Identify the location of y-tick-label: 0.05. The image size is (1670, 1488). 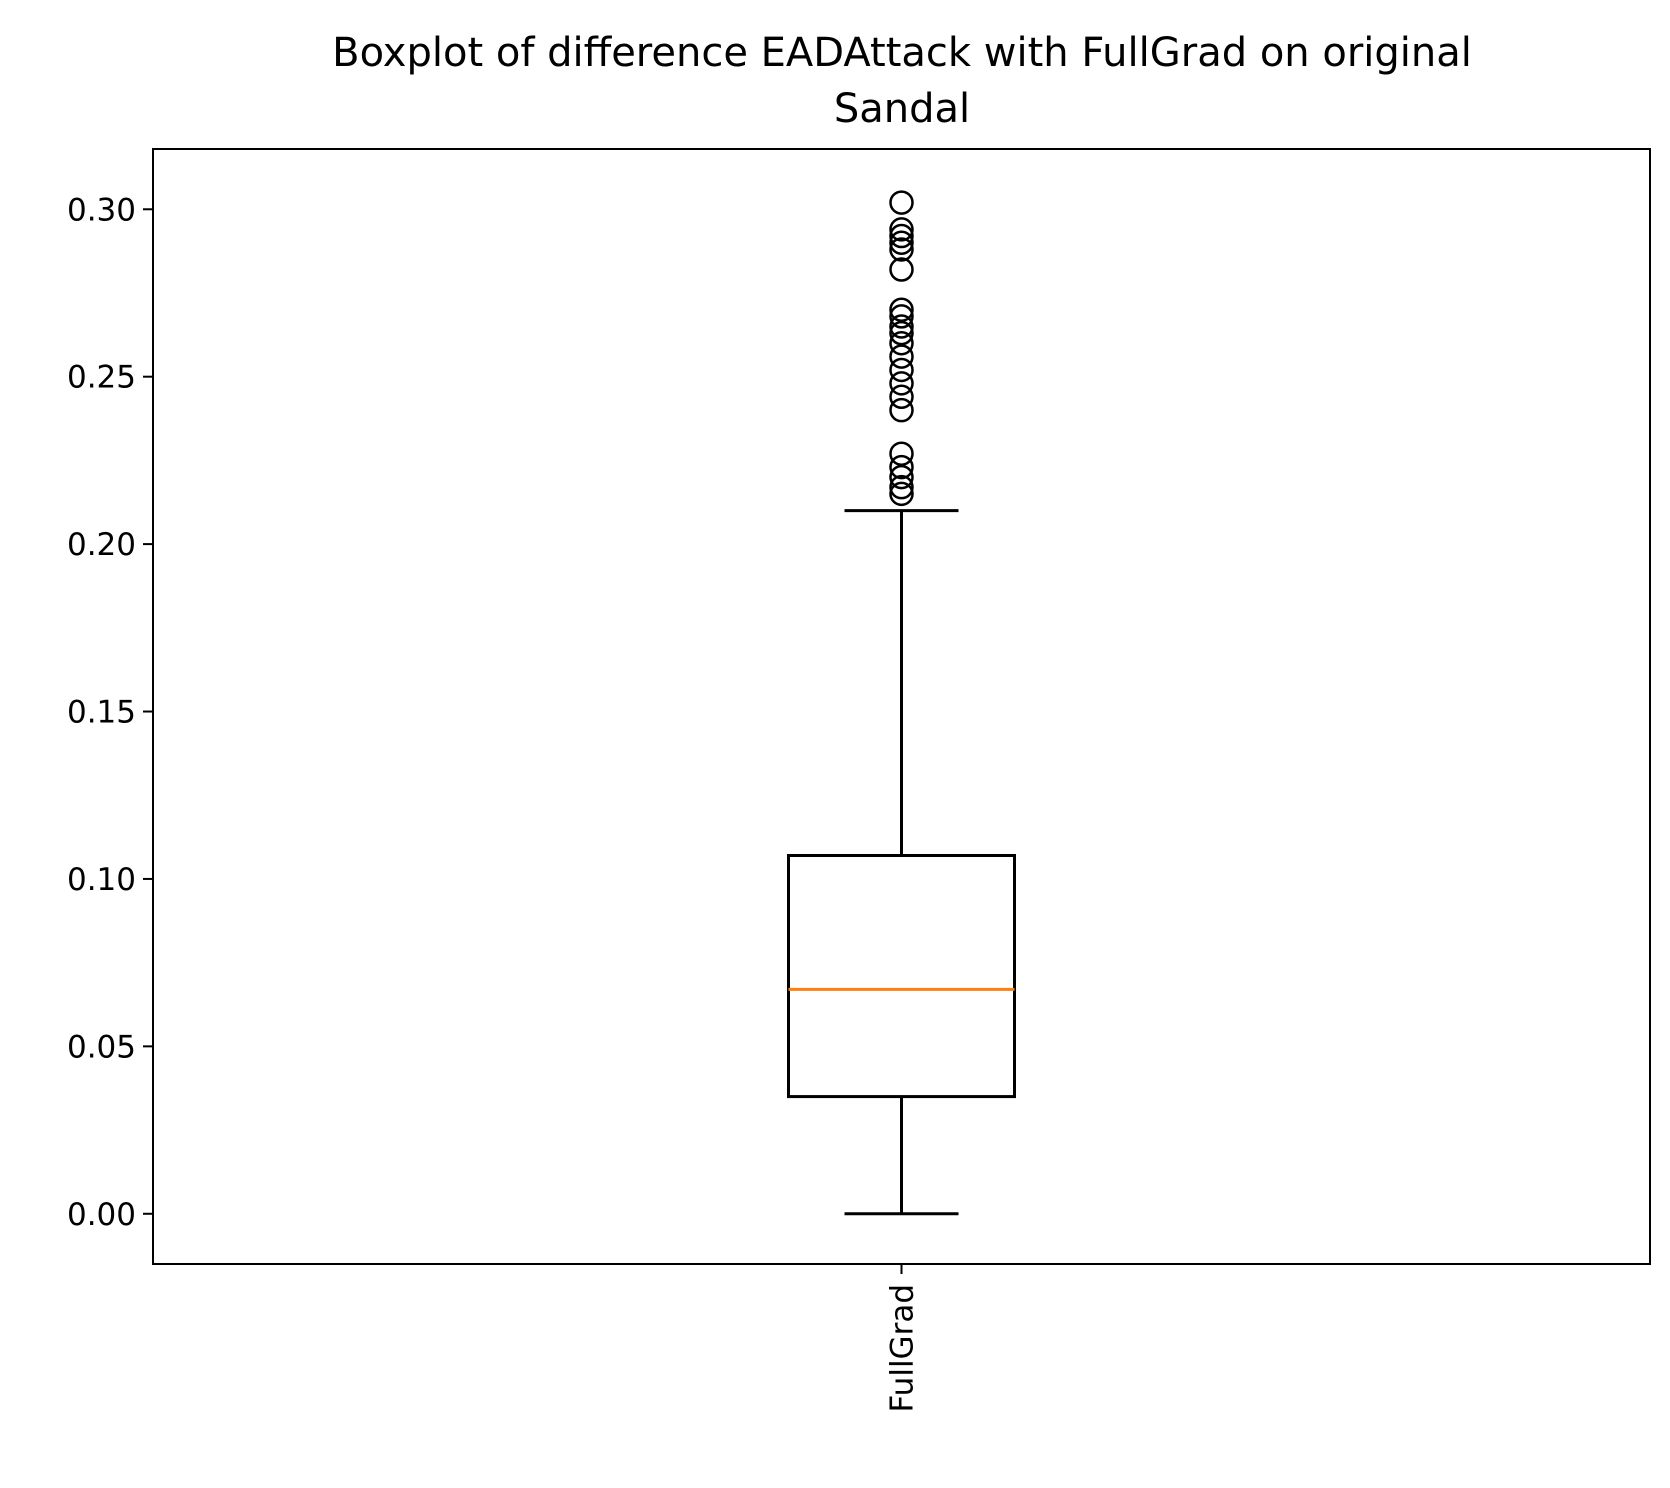
(101, 1047).